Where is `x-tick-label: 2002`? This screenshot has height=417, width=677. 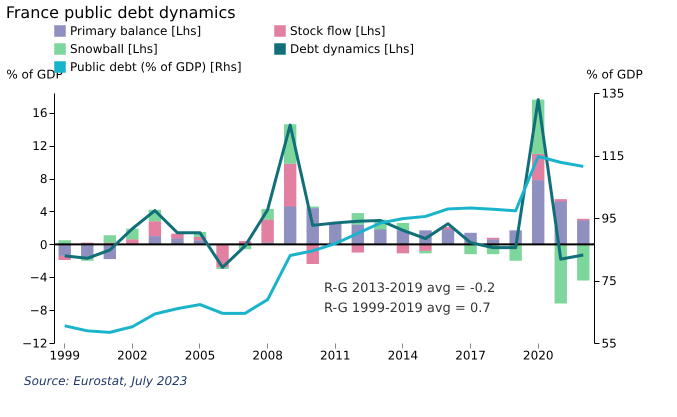 x-tick-label: 2002 is located at coordinates (132, 355).